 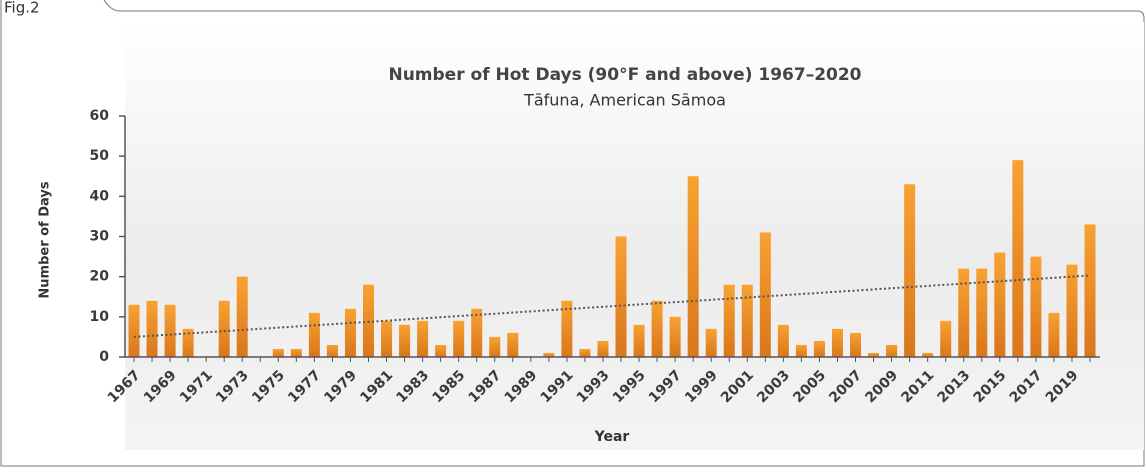 I want to click on y-tick-label: 0, so click(x=104, y=357).